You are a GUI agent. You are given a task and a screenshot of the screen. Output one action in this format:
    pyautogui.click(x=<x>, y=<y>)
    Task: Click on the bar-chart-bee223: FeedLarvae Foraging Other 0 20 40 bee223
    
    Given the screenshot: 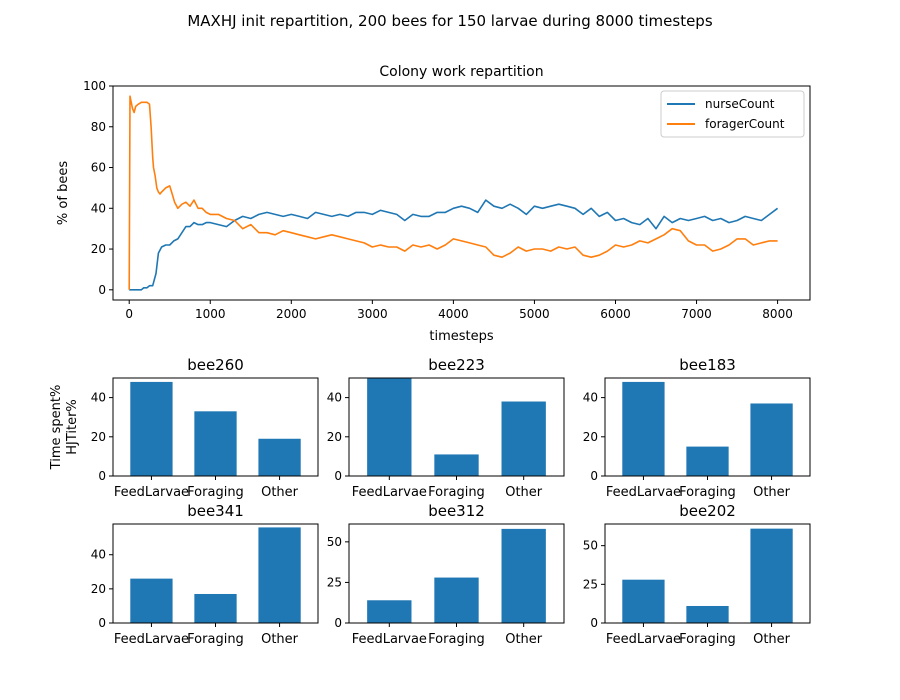 What is the action you would take?
    pyautogui.click(x=446, y=428)
    